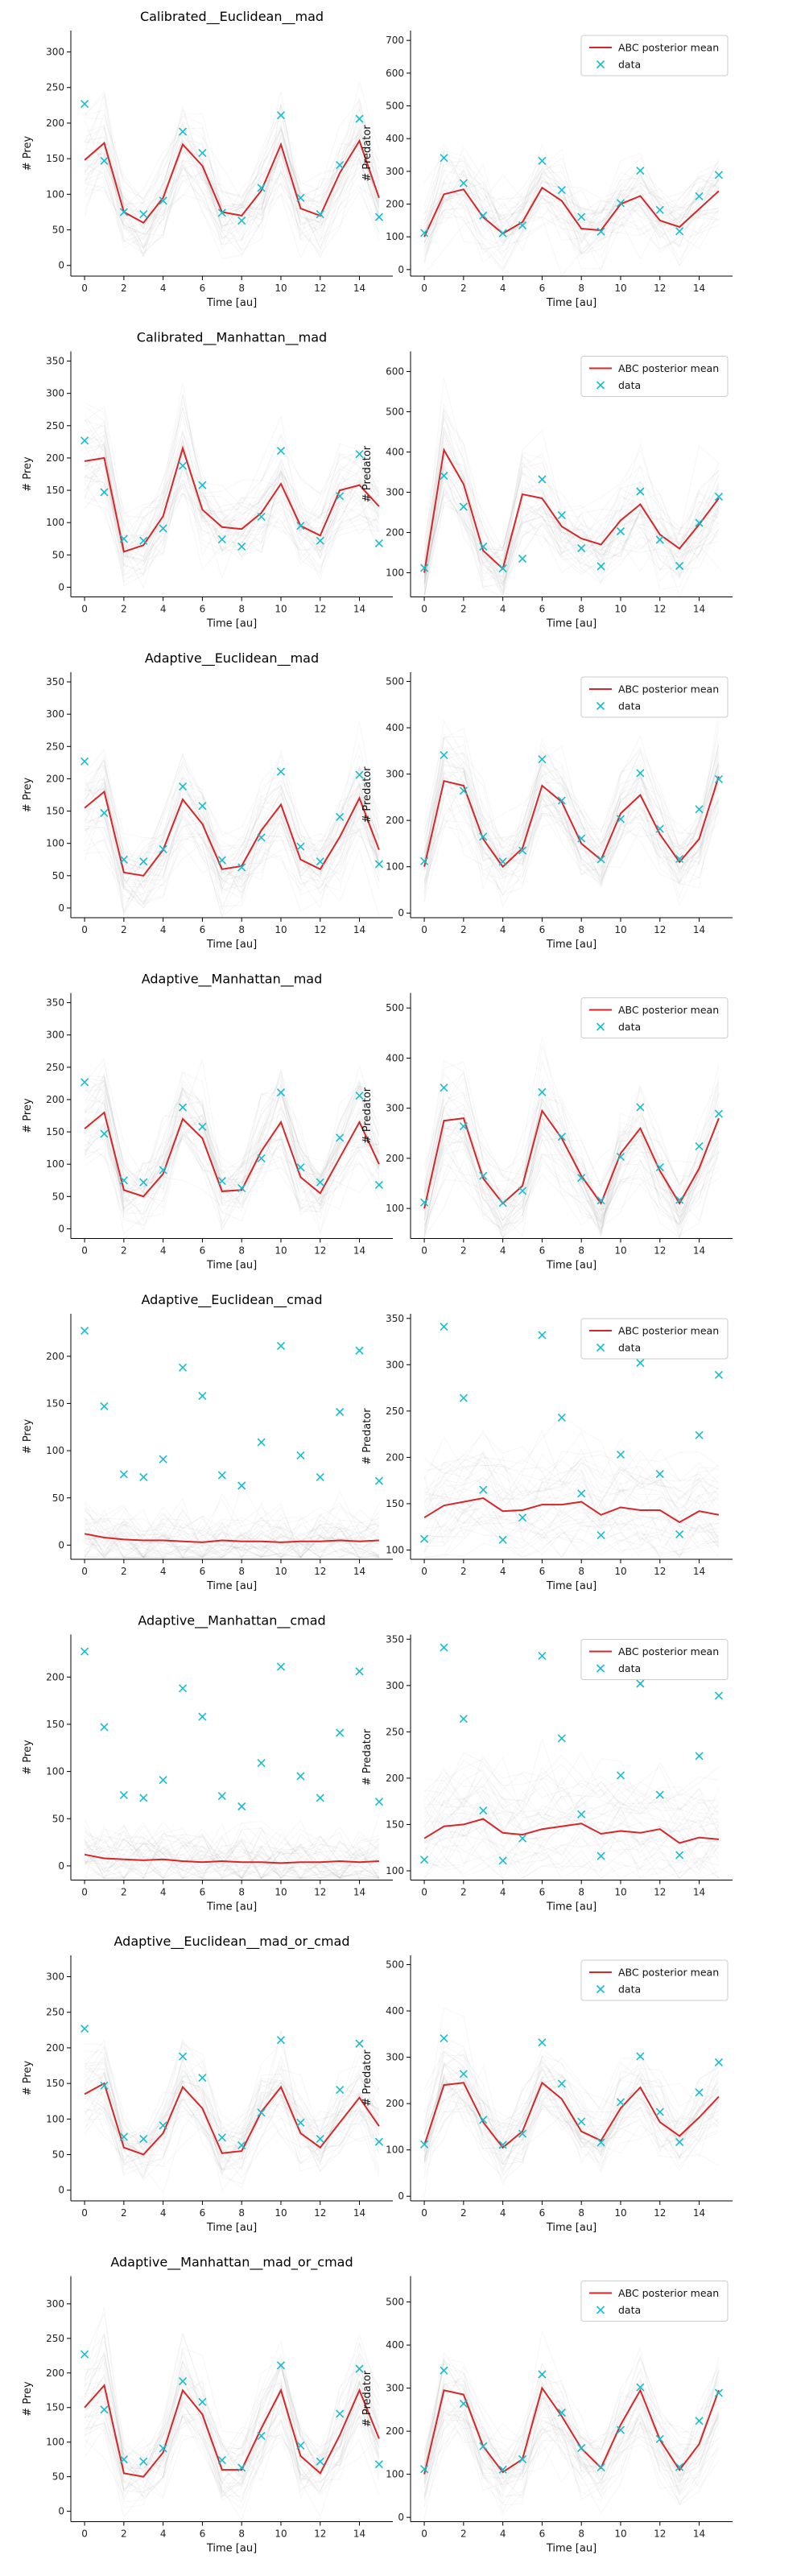 This screenshot has width=805, height=2576. What do you see at coordinates (654, 1017) in the screenshot?
I see `legend: ABC posterior mean data` at bounding box center [654, 1017].